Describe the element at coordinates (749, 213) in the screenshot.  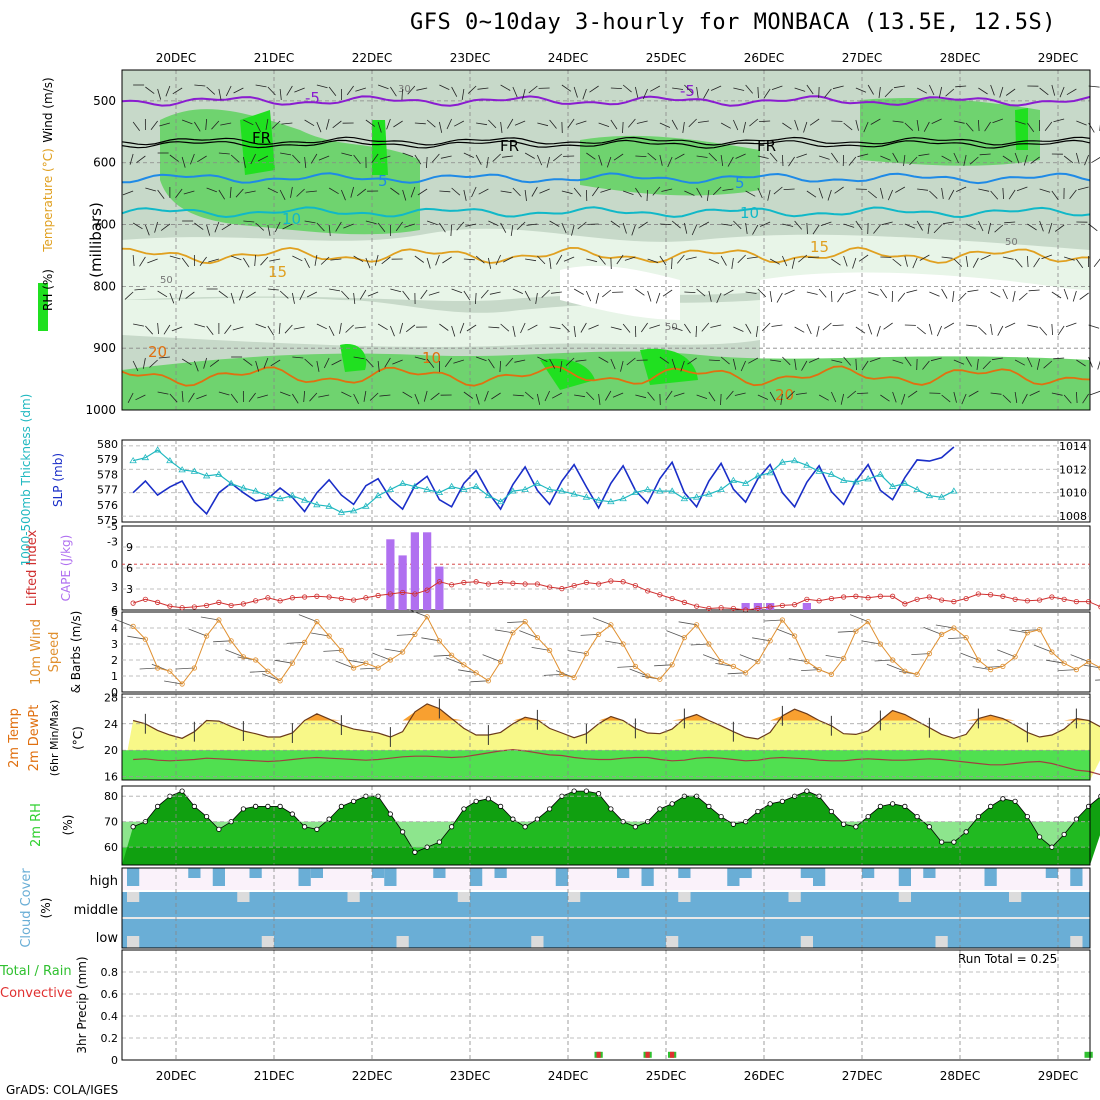
I see `contour-label: 10` at that location.